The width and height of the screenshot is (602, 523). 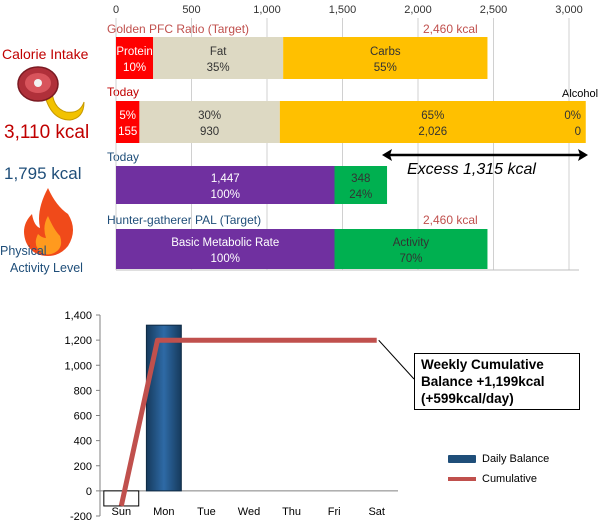 I want to click on legend-cumulative: Cumulative, so click(x=492, y=479).